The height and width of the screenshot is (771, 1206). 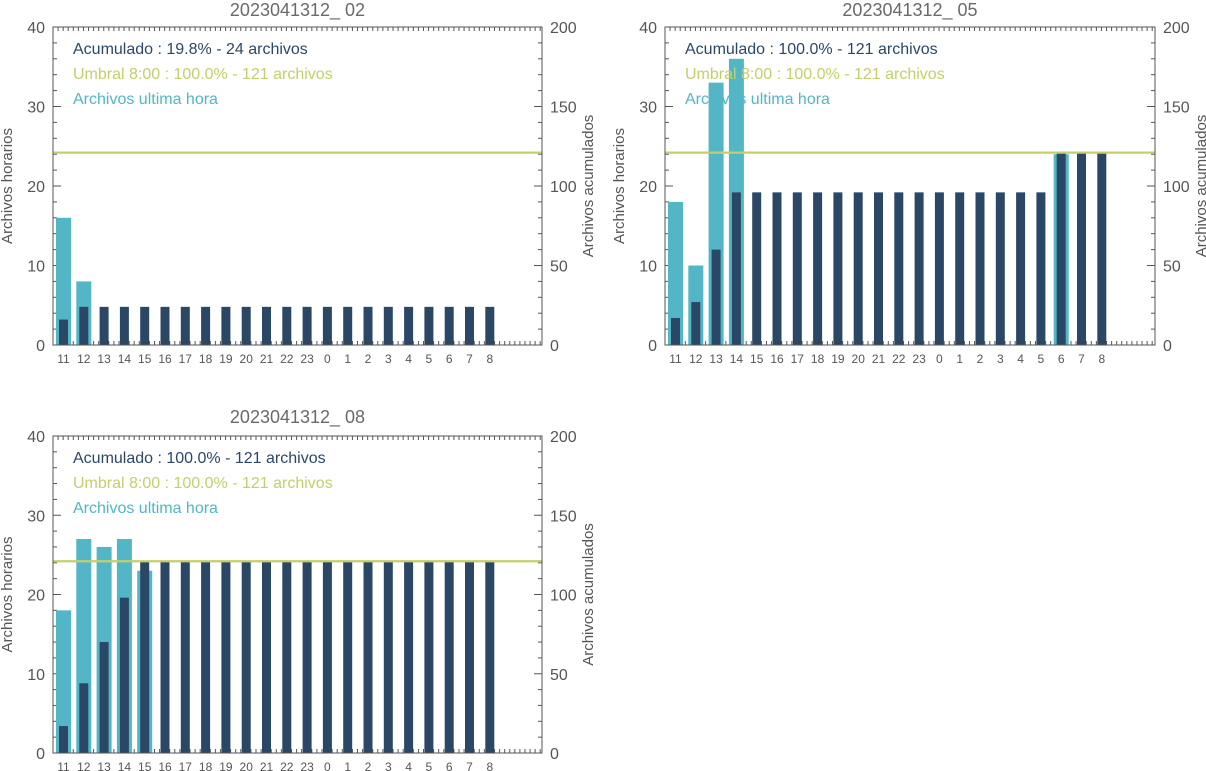 I want to click on left-tick-label: 40, so click(x=648, y=28).